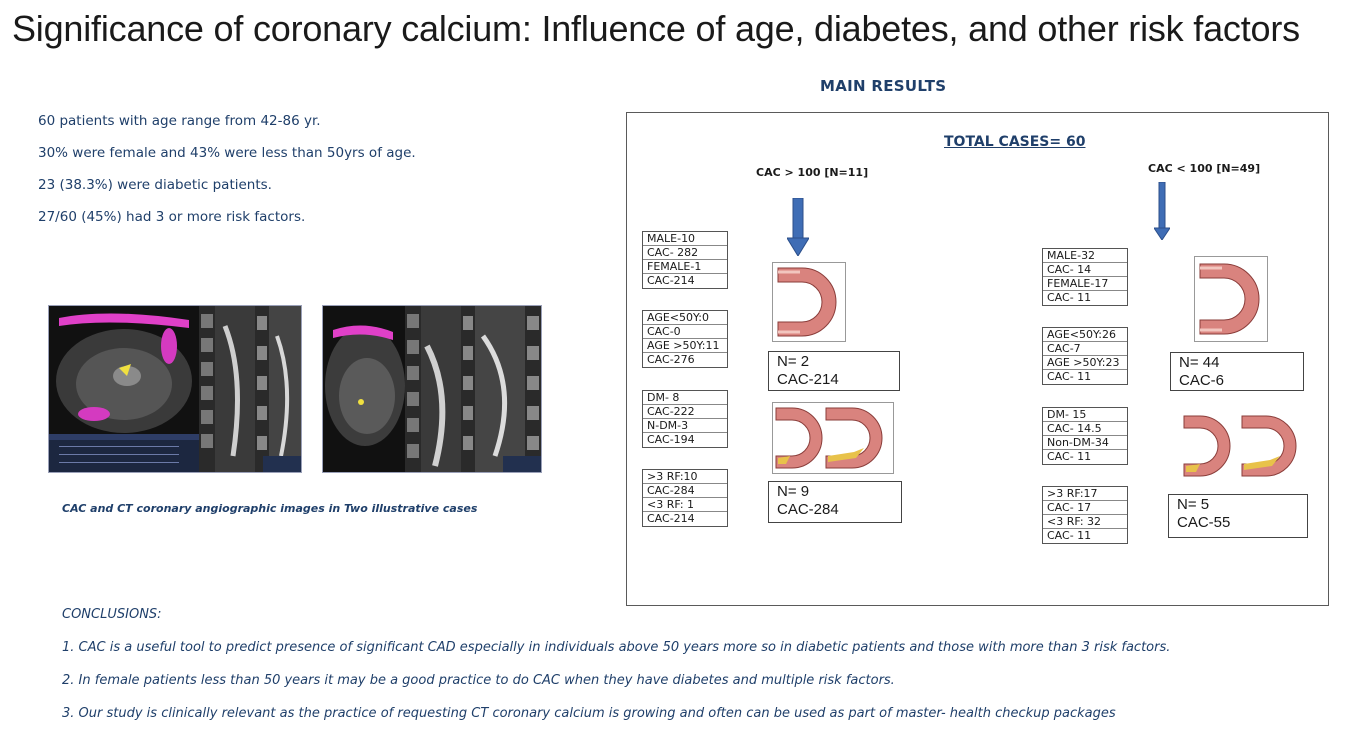  What do you see at coordinates (671, 359) in the screenshot?
I see `stat-line: CAC-276` at bounding box center [671, 359].